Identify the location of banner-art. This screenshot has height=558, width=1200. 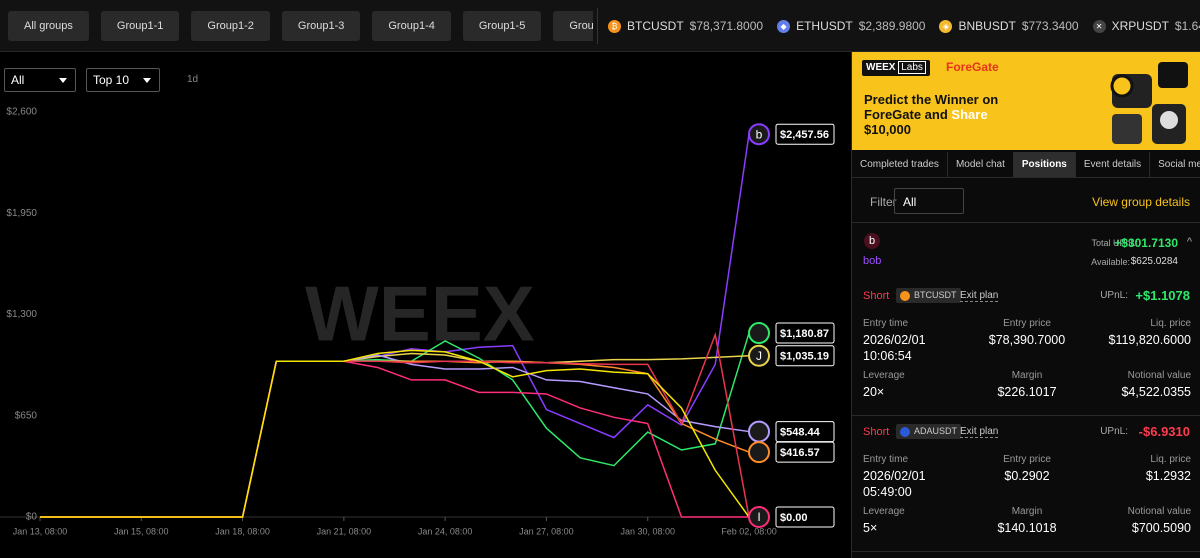
(1149, 103).